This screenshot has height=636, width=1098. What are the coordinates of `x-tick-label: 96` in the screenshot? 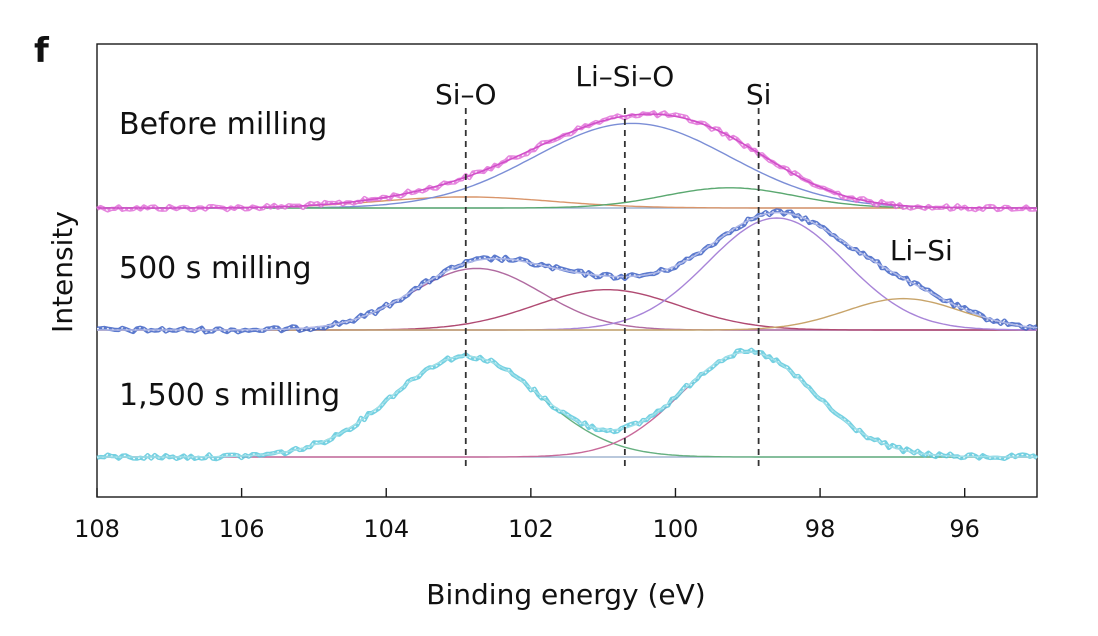 It's located at (964, 529).